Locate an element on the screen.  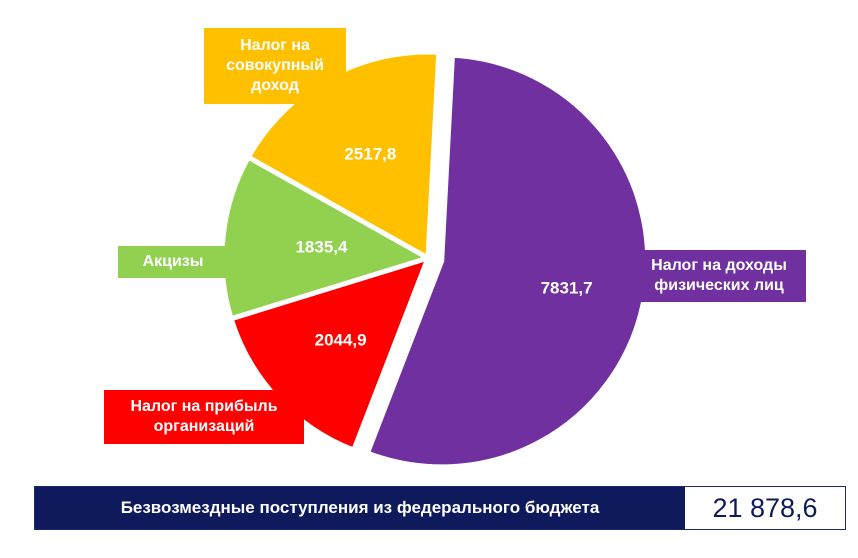
value-label-excise: 1835,4 is located at coordinates (321, 247).